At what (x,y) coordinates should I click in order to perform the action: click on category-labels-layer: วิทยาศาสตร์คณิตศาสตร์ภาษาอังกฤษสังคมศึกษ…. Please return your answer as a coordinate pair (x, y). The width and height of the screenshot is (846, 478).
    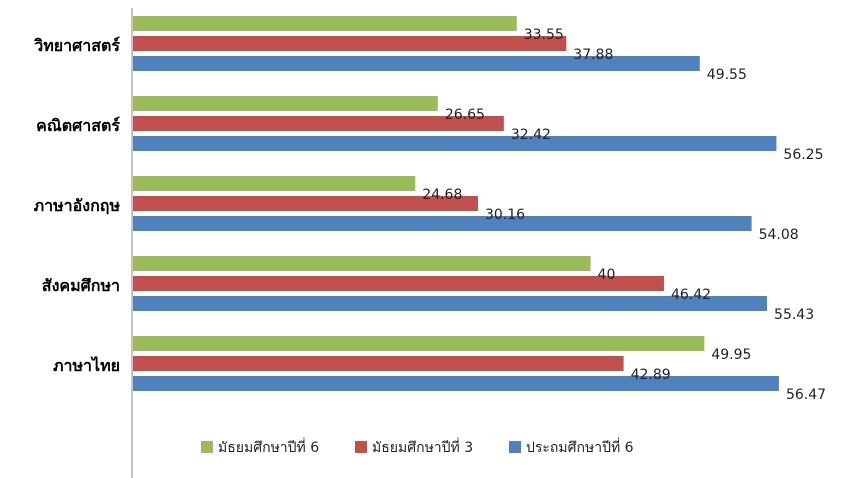
    Looking at the image, I should click on (76, 205).